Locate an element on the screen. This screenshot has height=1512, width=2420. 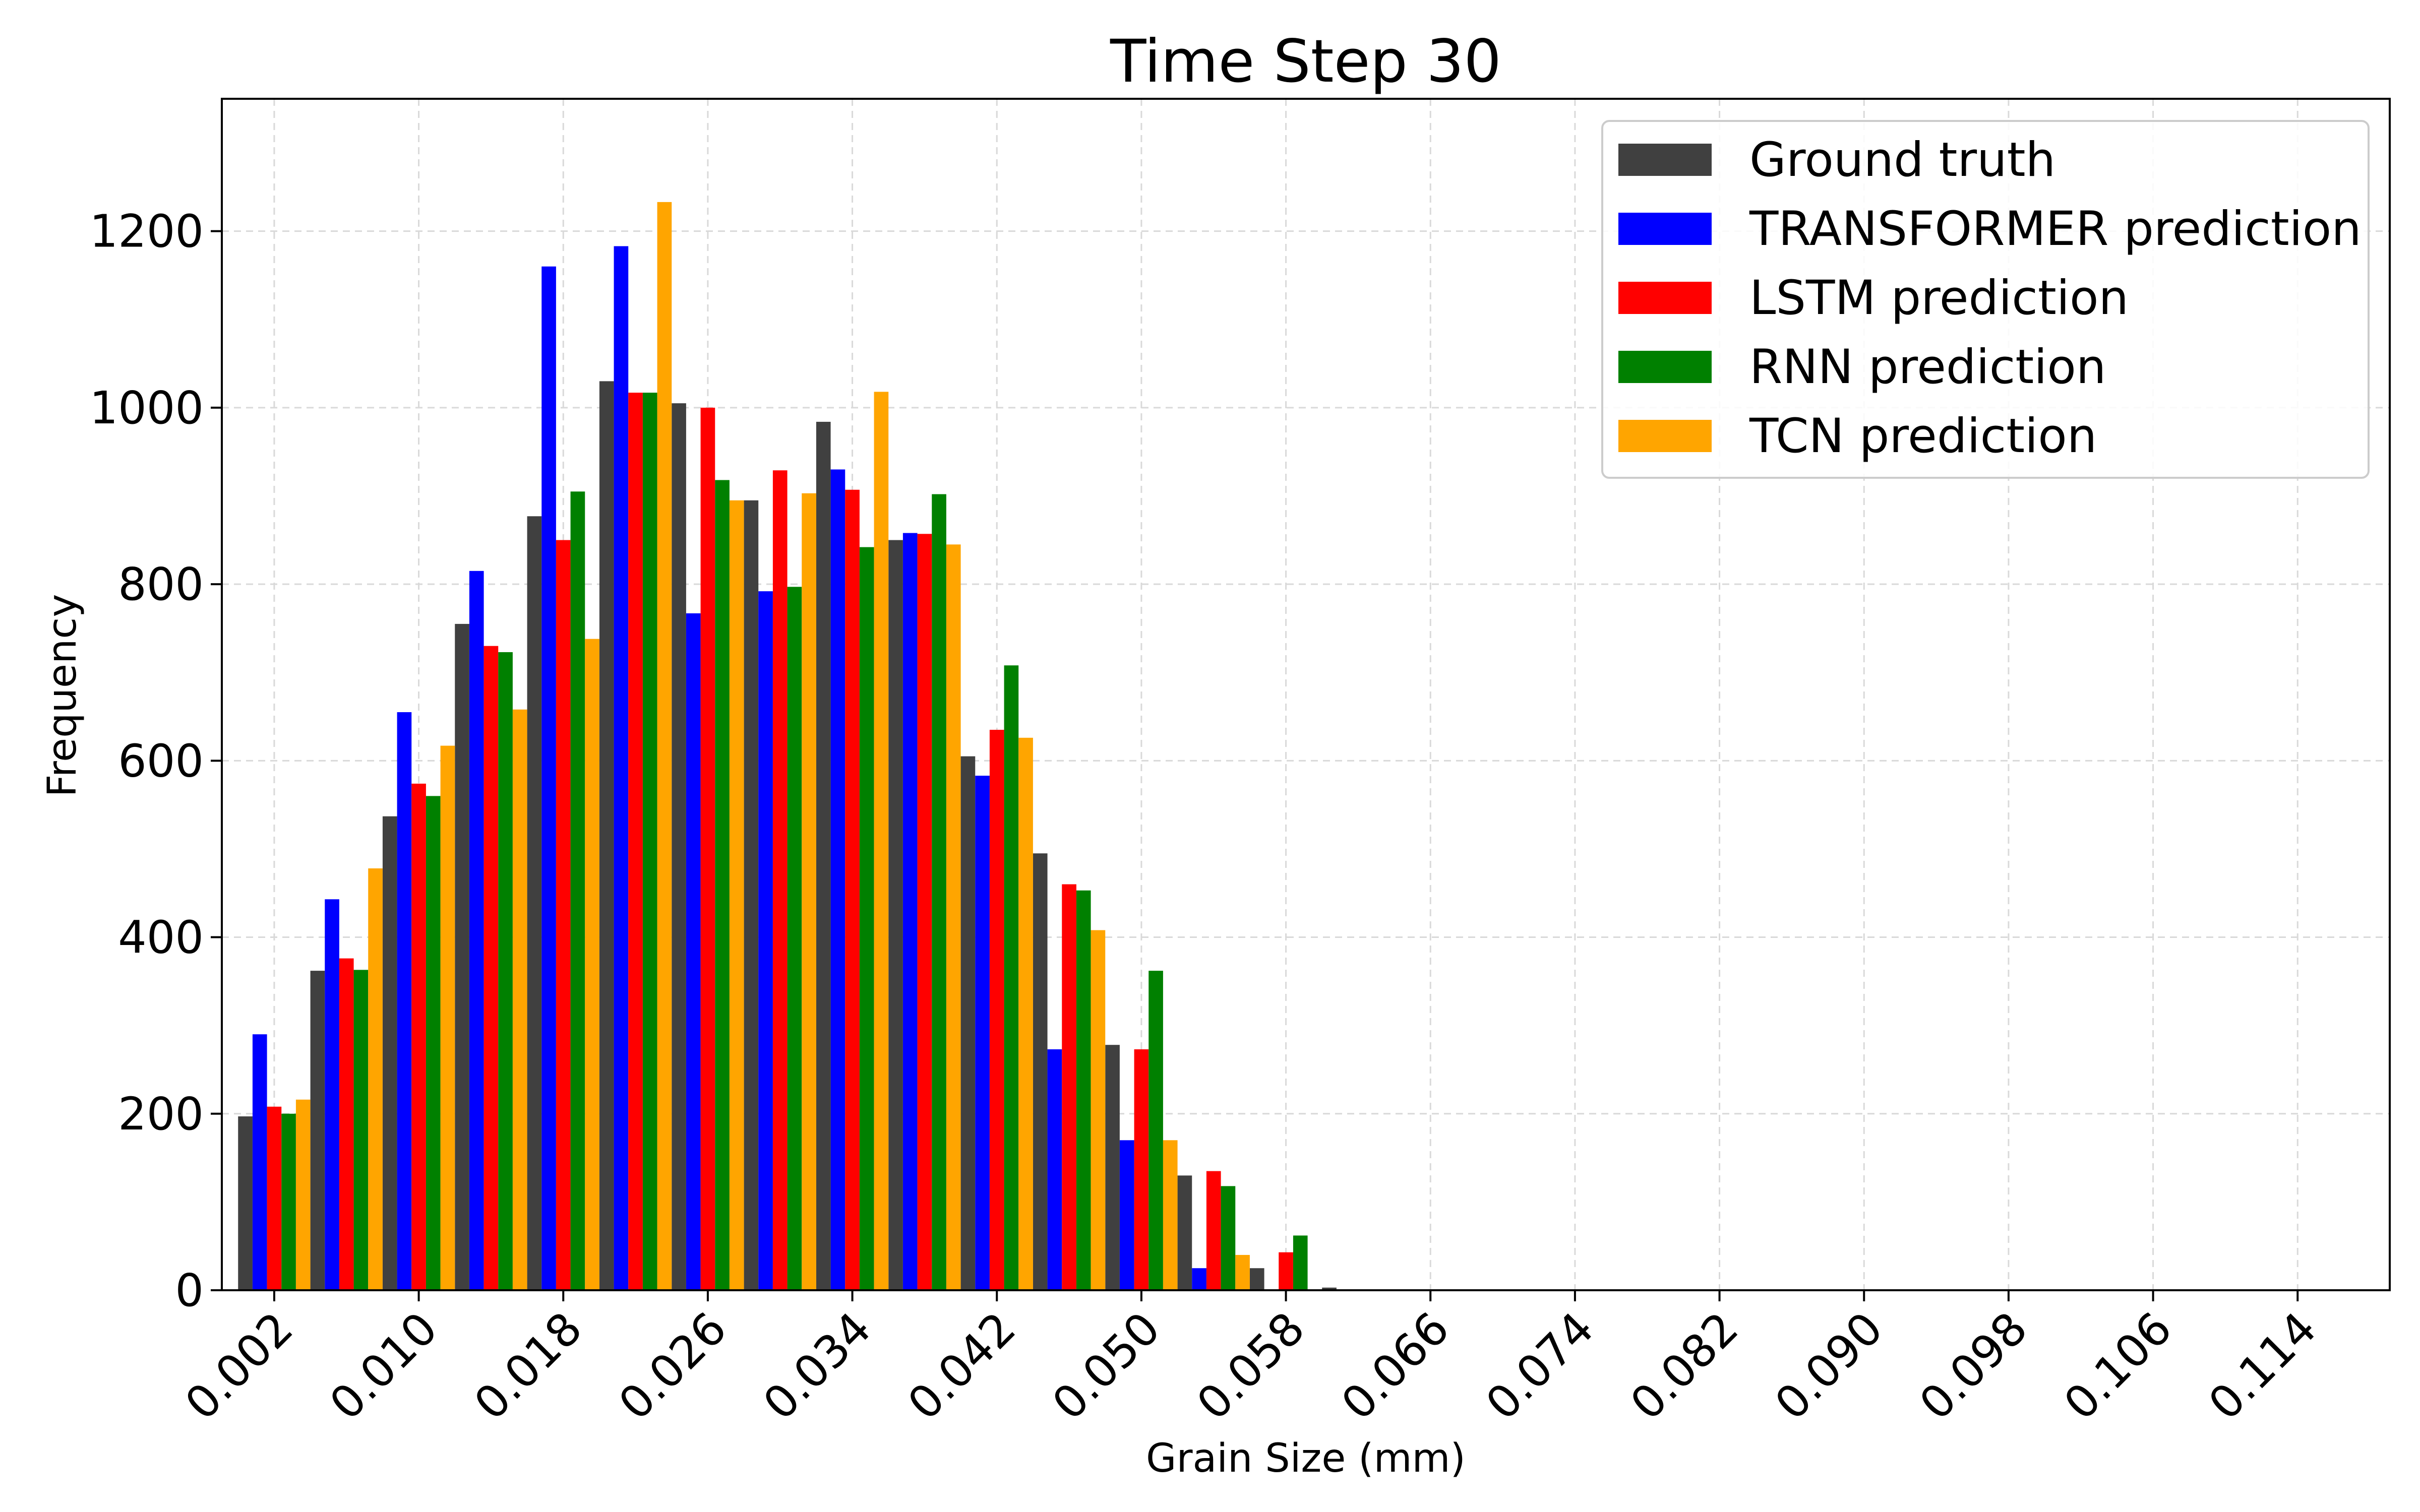
legend-label: TCN prediction is located at coordinates (1923, 436).